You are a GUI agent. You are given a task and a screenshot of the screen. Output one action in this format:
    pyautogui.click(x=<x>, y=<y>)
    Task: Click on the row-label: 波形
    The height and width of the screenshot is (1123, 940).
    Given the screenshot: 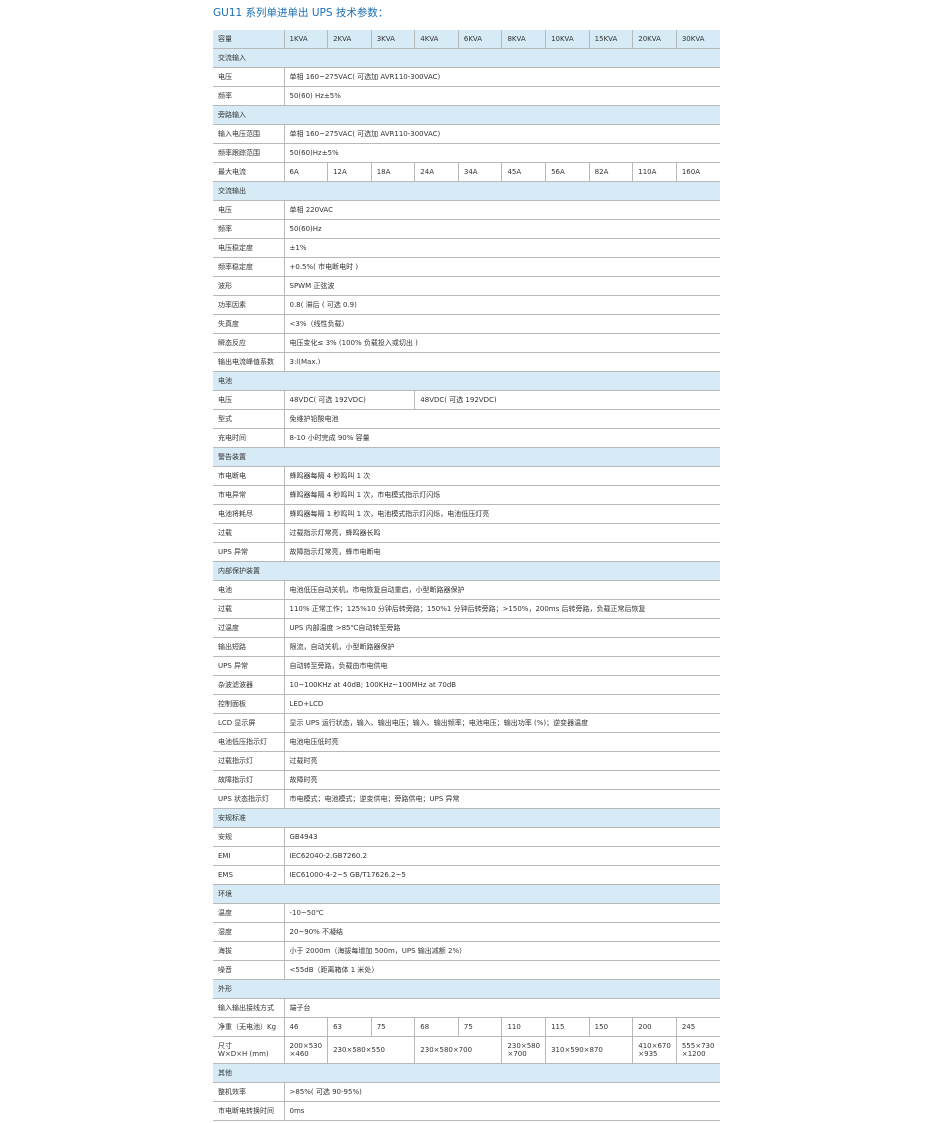 What is the action you would take?
    pyautogui.click(x=248, y=286)
    